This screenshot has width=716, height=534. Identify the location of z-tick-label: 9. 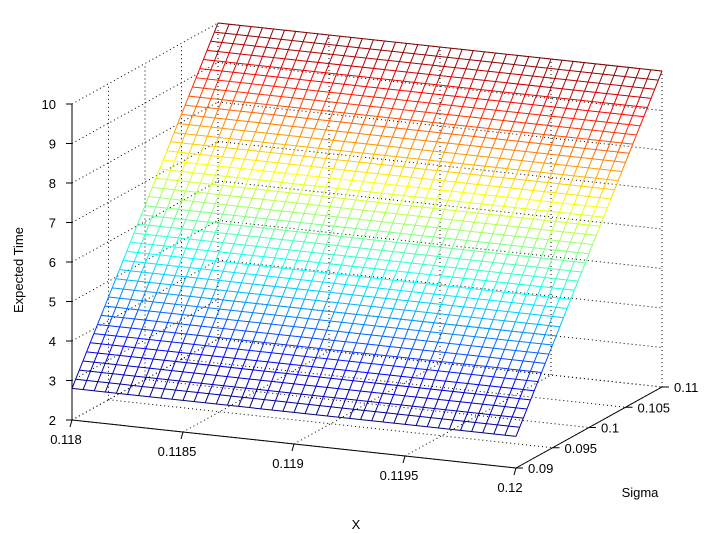
(52, 144).